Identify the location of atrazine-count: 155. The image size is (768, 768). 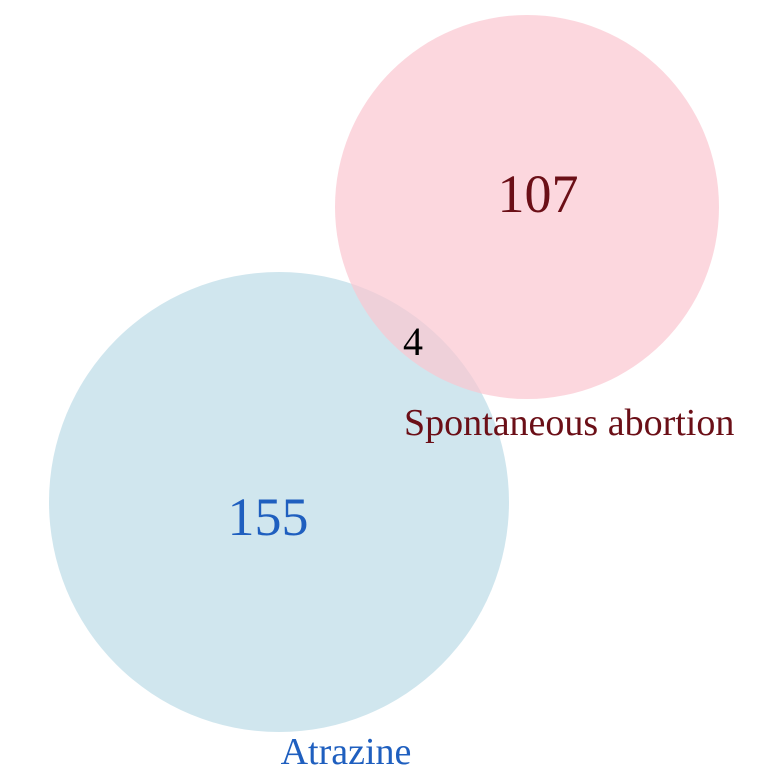
(268, 517).